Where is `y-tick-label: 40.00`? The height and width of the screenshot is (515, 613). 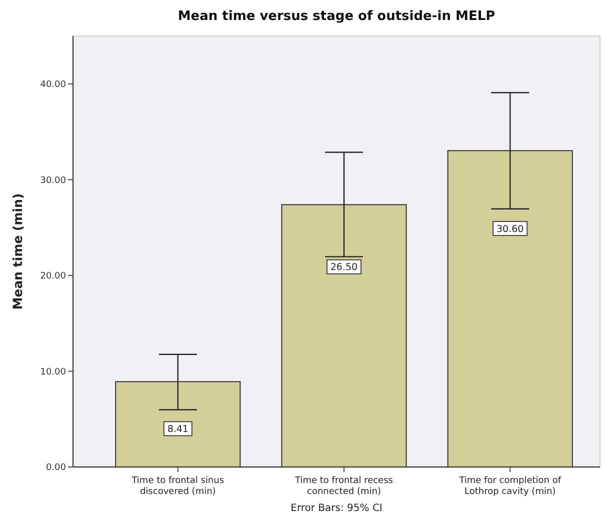
y-tick-label: 40.00 is located at coordinates (53, 85).